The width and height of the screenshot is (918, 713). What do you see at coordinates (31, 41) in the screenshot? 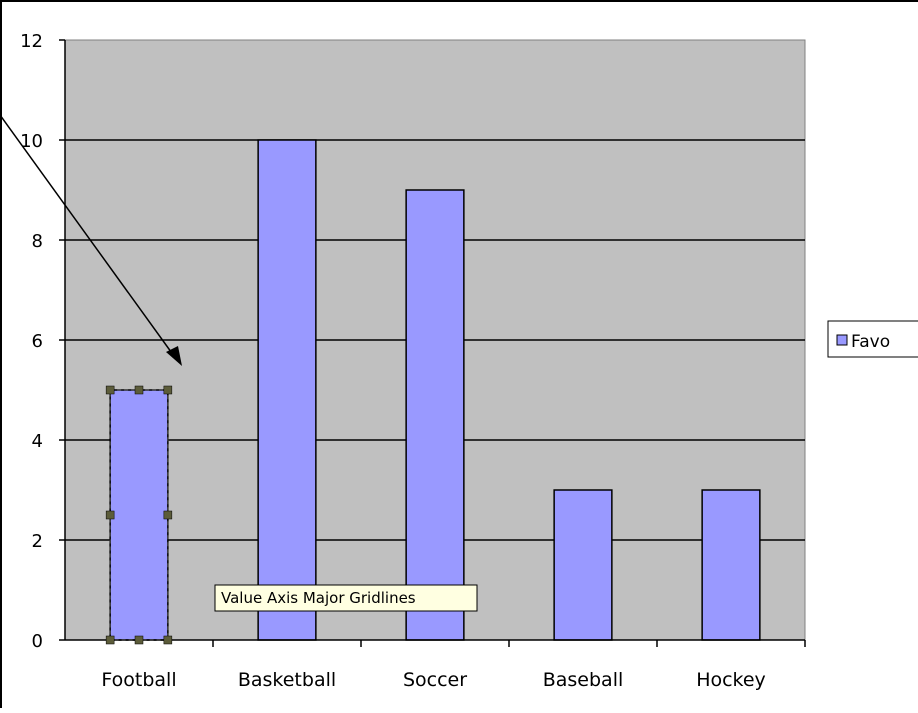
I see `y-tick-label-12: 12` at bounding box center [31, 41].